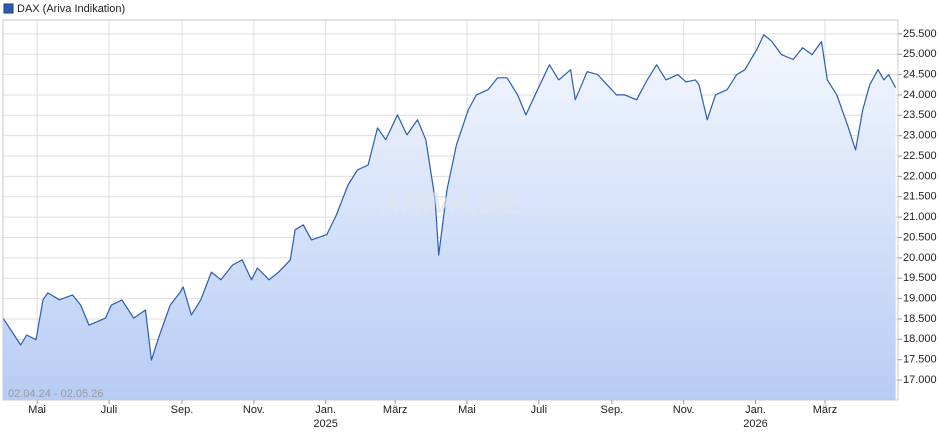  What do you see at coordinates (920, 156) in the screenshot?
I see `y-tick-label: 22.500` at bounding box center [920, 156].